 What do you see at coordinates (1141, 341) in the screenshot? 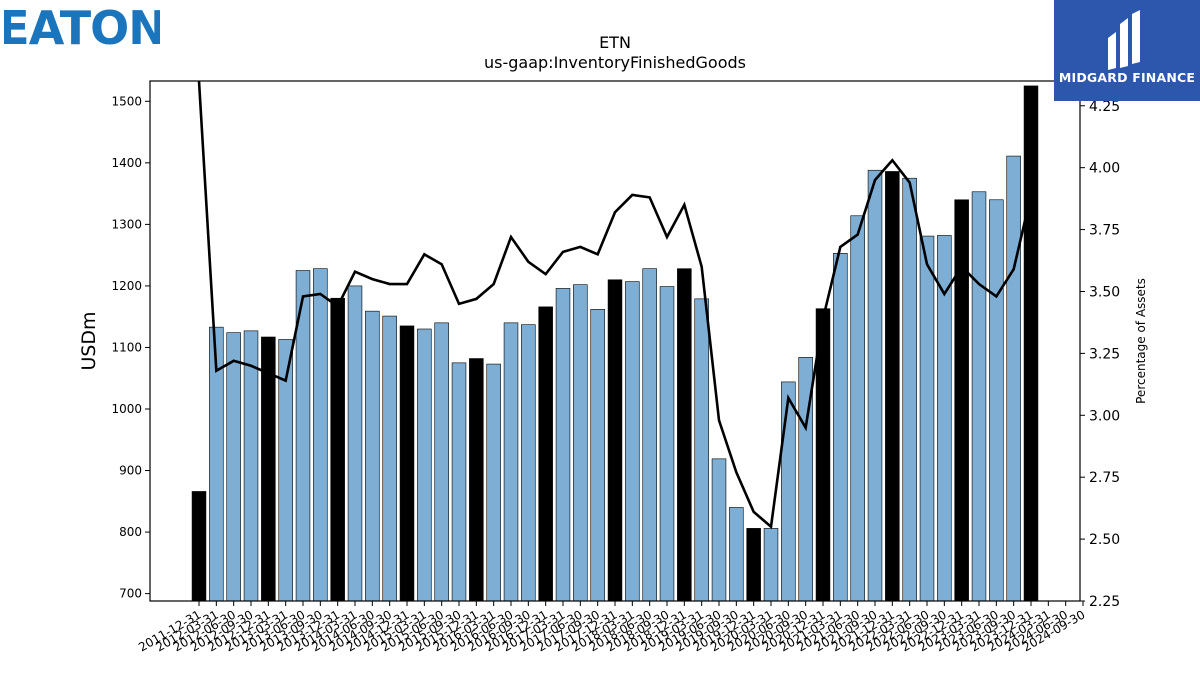
I see `y2-axis-label: Percentage of Assets` at bounding box center [1141, 341].